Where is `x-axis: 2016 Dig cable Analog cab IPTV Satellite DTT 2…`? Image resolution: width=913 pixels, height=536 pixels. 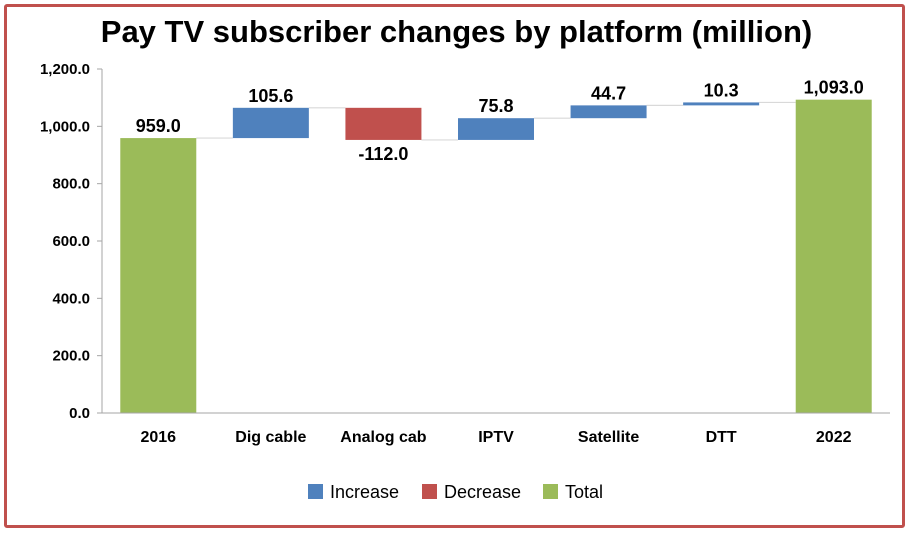 x-axis: 2016 Dig cable Analog cab IPTV Satellite DTT 2… is located at coordinates (496, 429).